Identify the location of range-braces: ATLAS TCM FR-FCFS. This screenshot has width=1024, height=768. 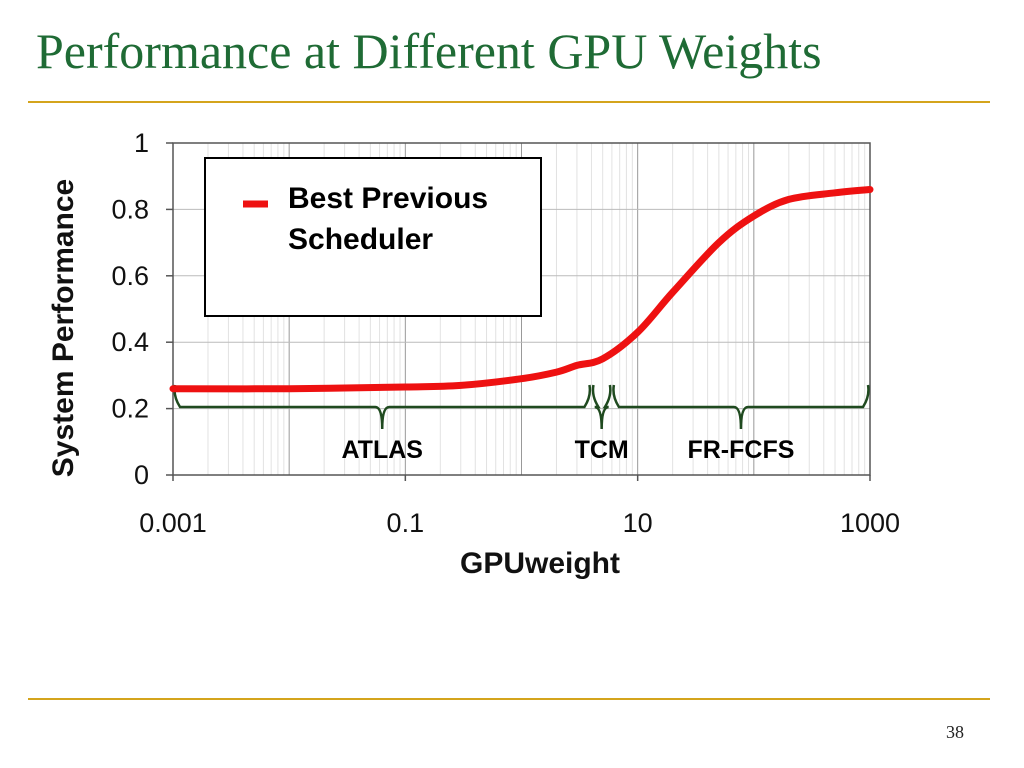
(521, 424).